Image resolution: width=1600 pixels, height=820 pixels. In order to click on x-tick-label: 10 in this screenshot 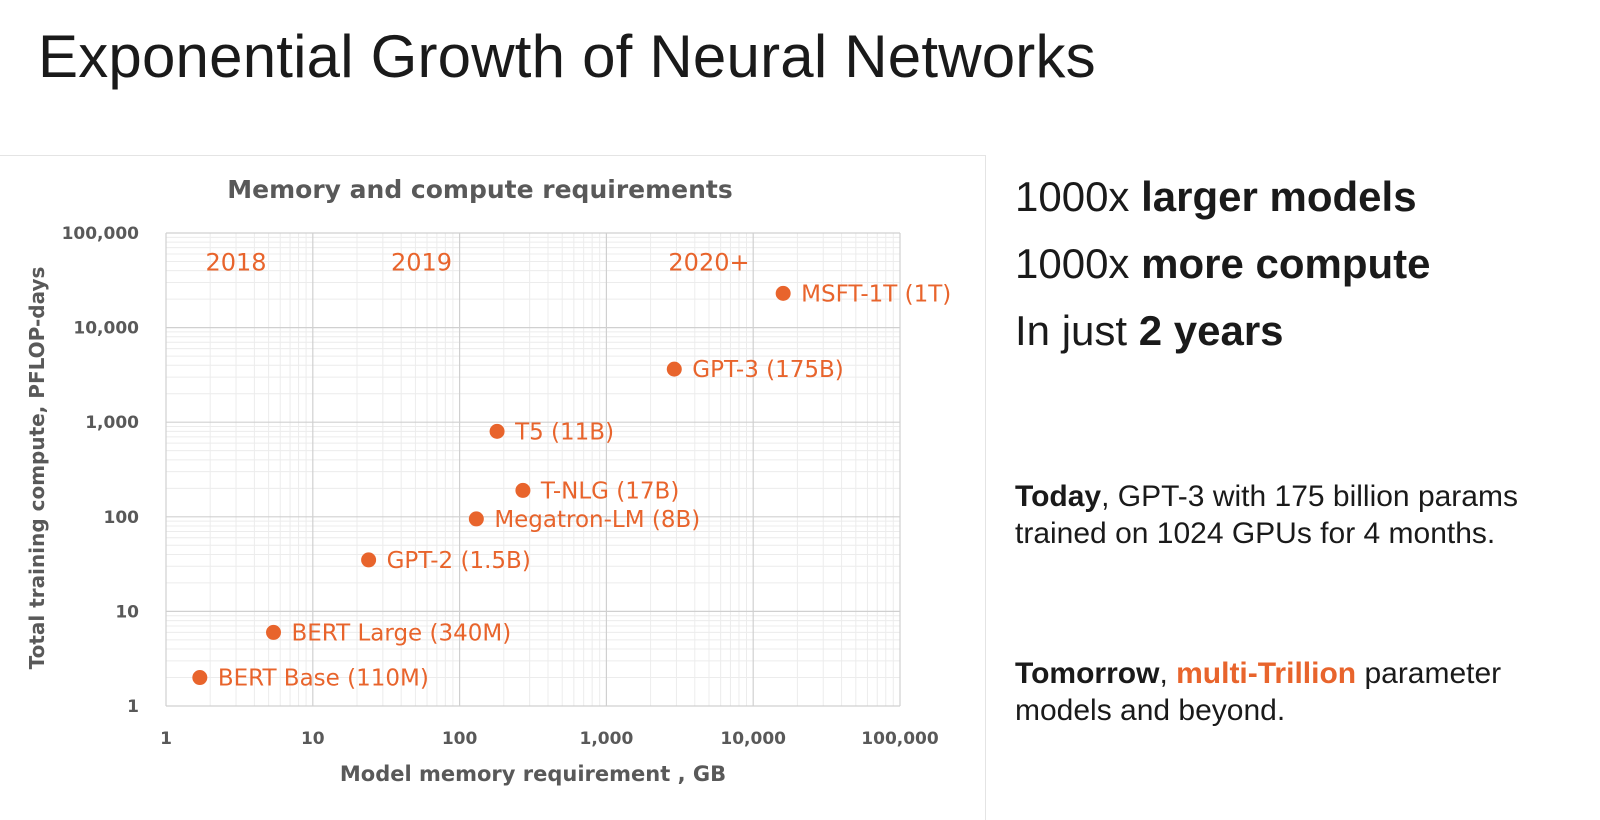, I will do `click(313, 739)`.